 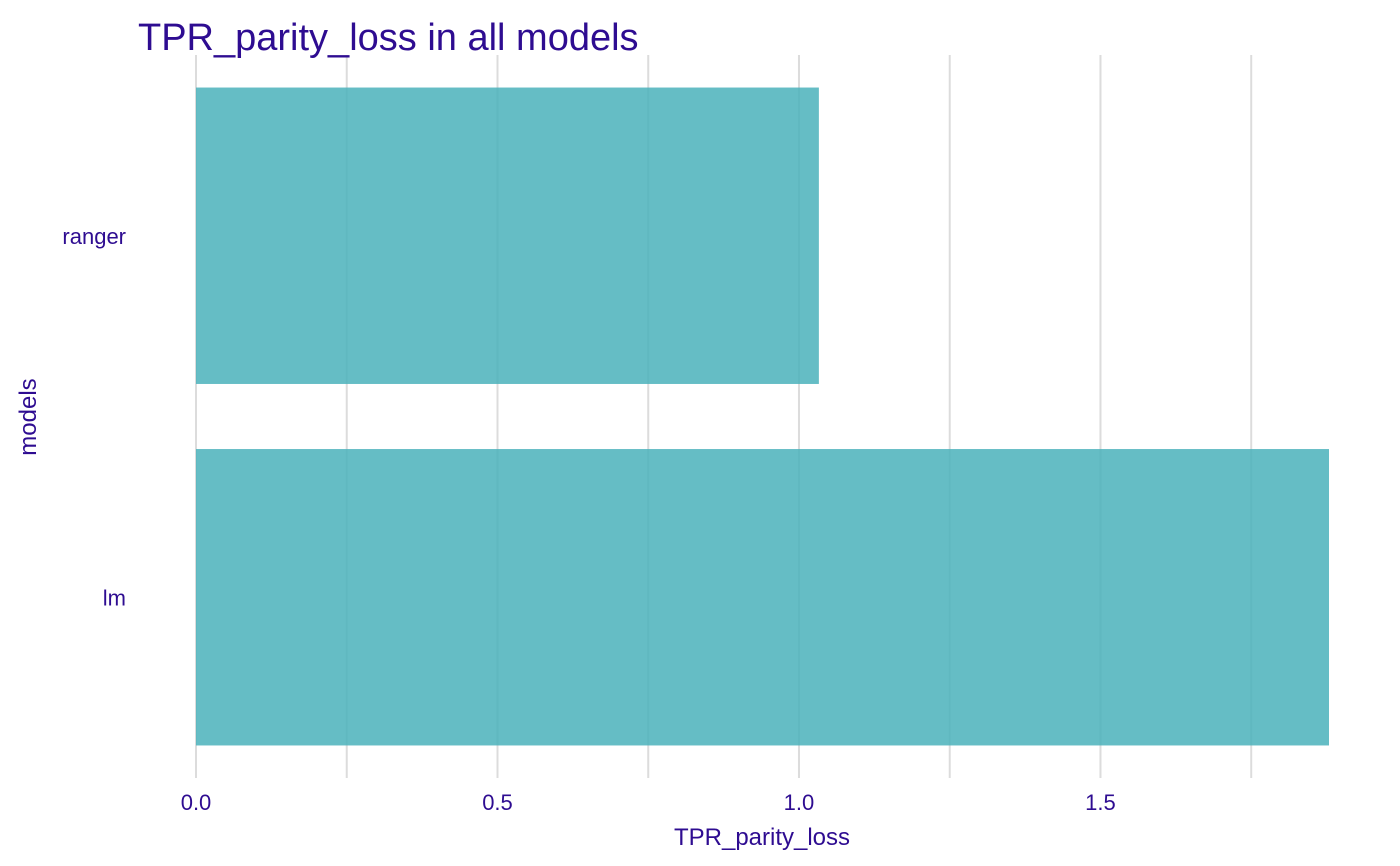 I want to click on x-tick-label-3: 1.5, so click(x=1100, y=802).